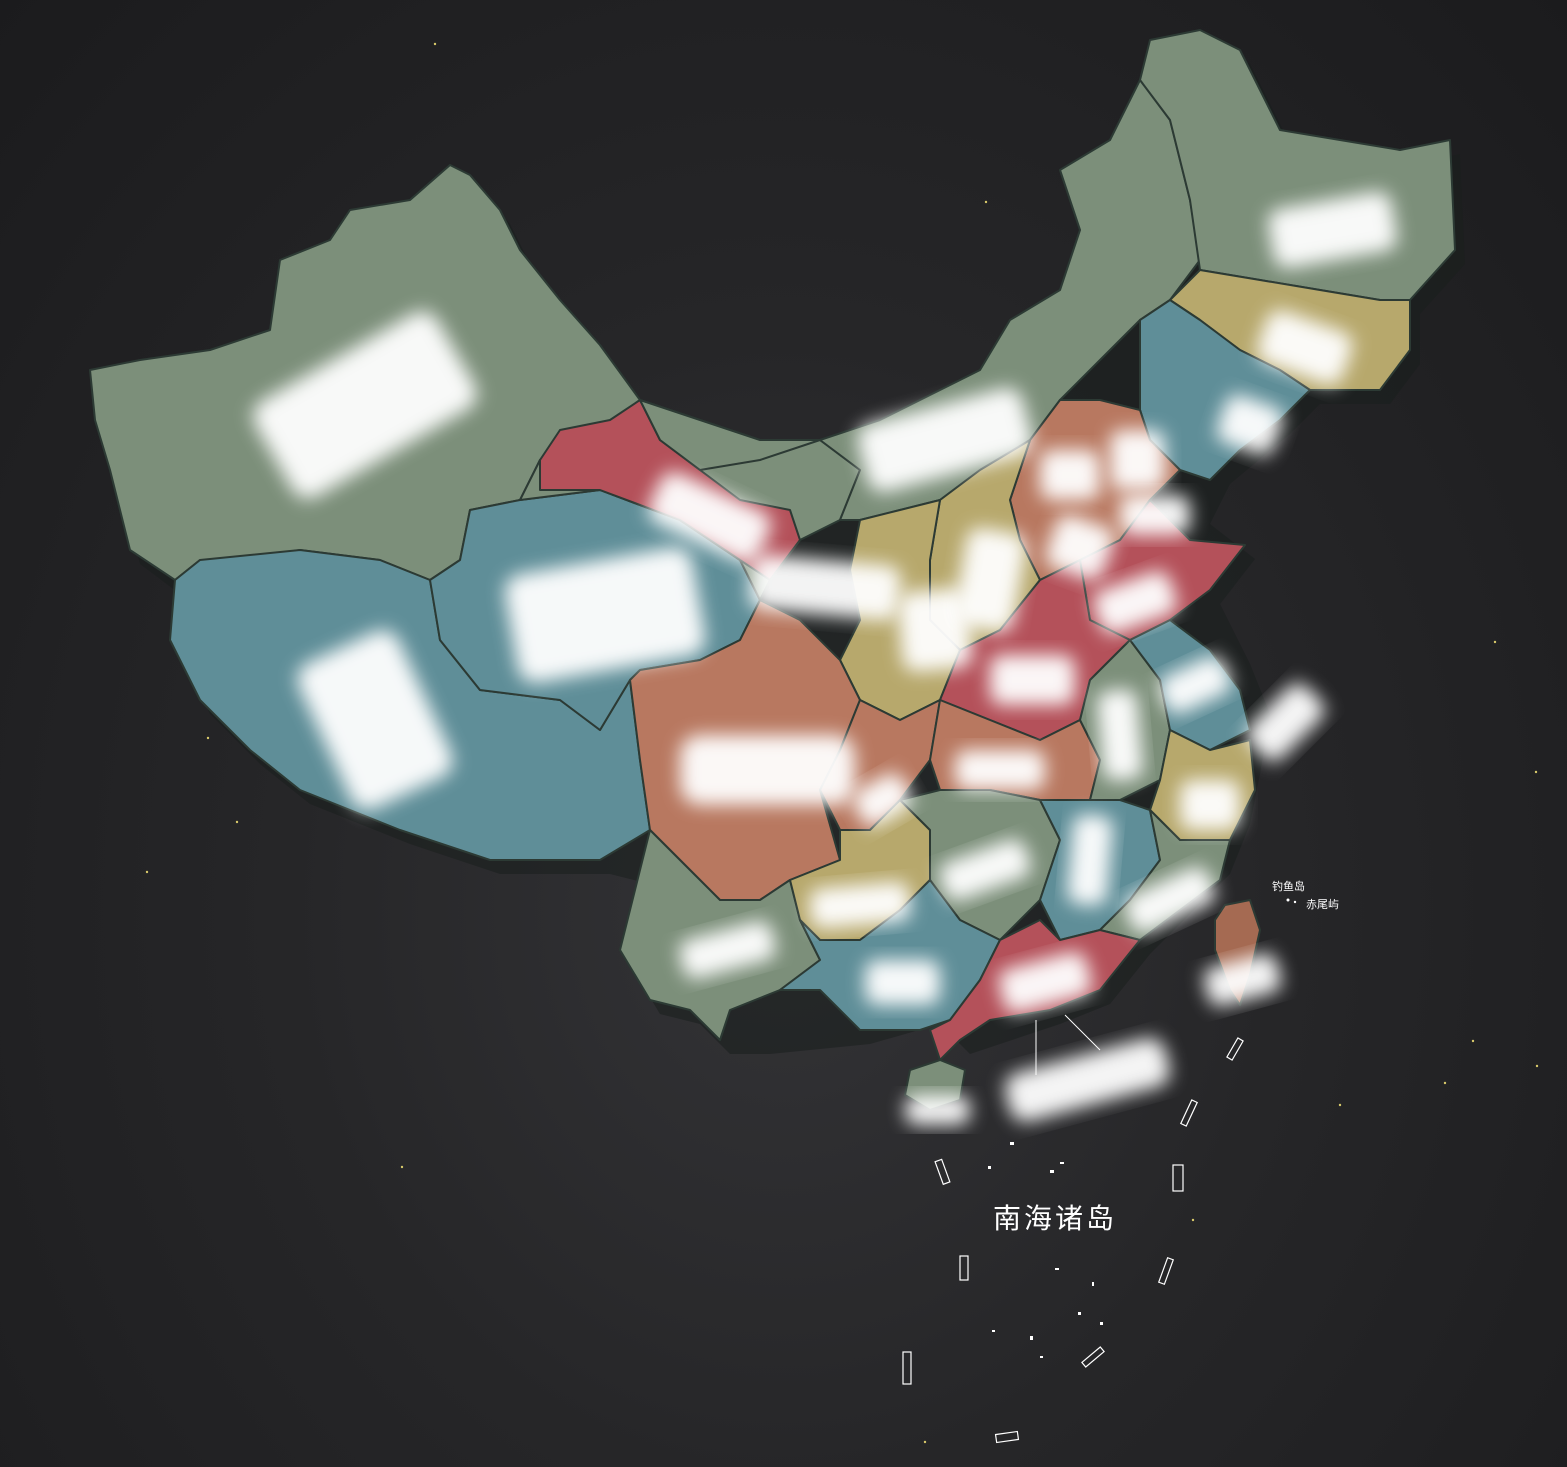  I want to click on south-sea-islands: 南海诸岛, so click(1073, 1229).